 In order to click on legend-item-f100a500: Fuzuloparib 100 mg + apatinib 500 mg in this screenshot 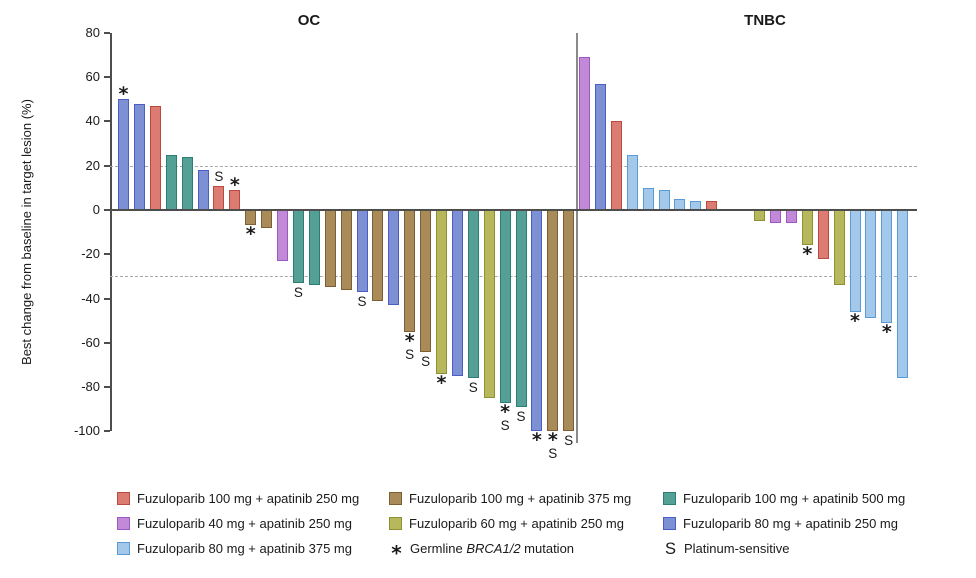, I will do `click(793, 498)`.